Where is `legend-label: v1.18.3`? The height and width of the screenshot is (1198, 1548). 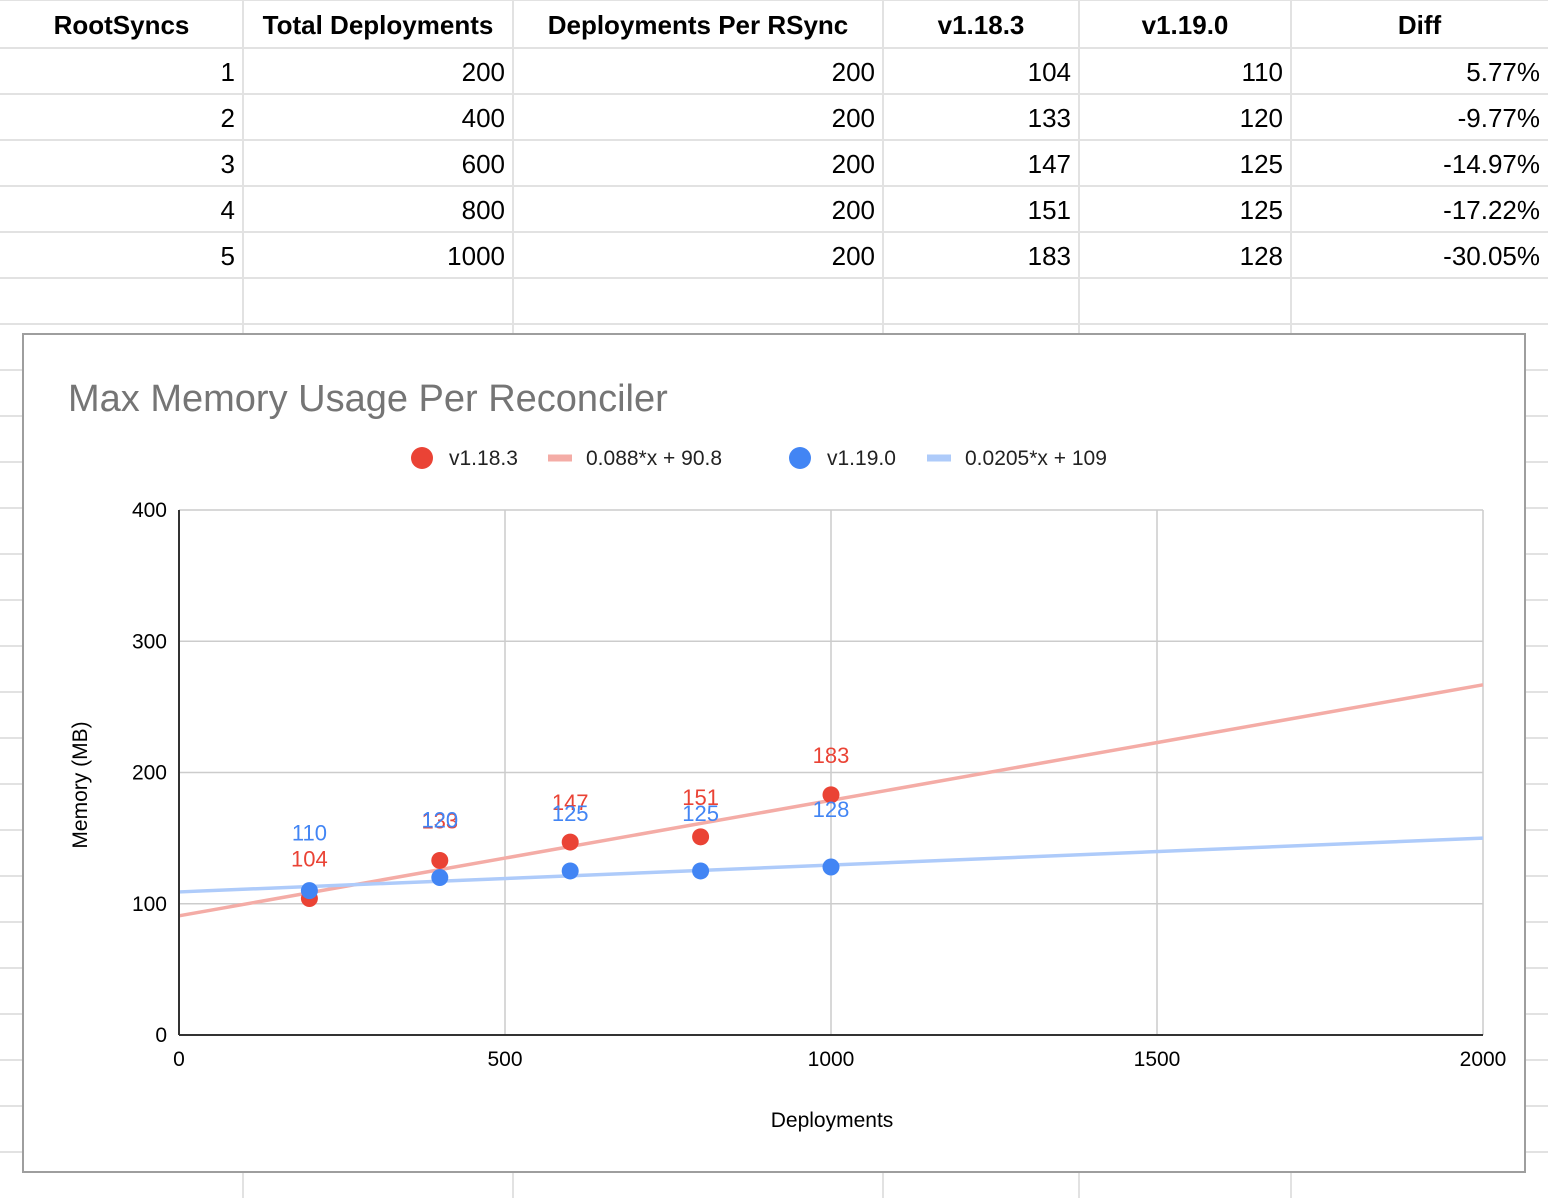
legend-label: v1.18.3 is located at coordinates (483, 458).